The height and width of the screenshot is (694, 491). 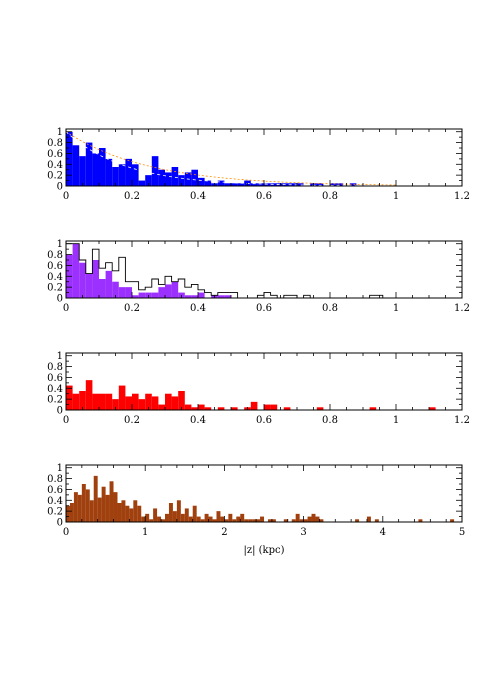 What do you see at coordinates (224, 271) in the screenshot?
I see `histogram-outline` at bounding box center [224, 271].